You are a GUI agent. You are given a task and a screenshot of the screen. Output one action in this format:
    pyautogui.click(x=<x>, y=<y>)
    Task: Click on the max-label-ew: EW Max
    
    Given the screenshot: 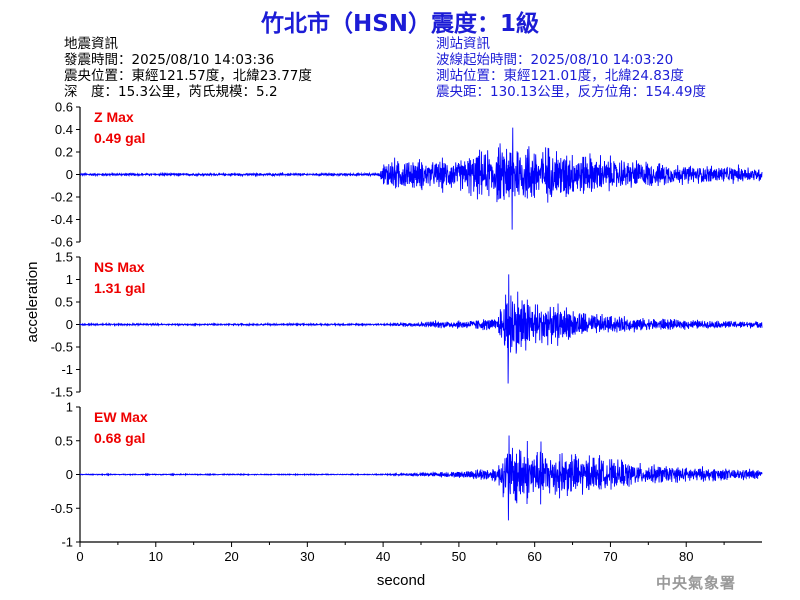 What is the action you would take?
    pyautogui.click(x=121, y=417)
    